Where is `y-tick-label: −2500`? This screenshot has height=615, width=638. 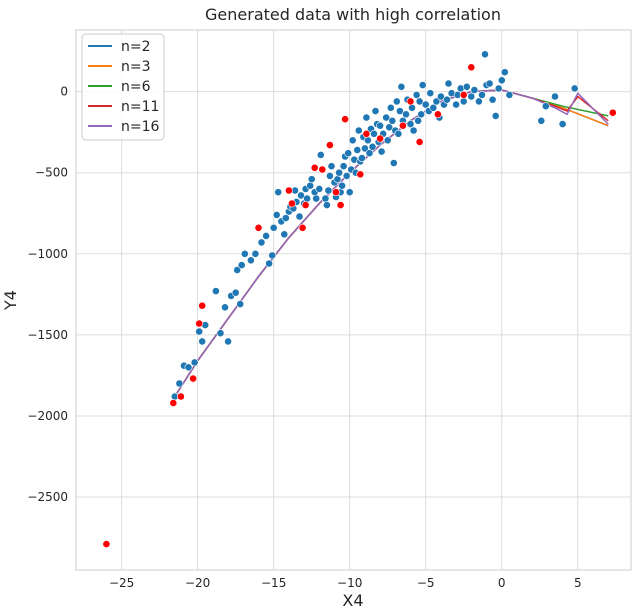 y-tick-label: −2500 is located at coordinates (47, 497).